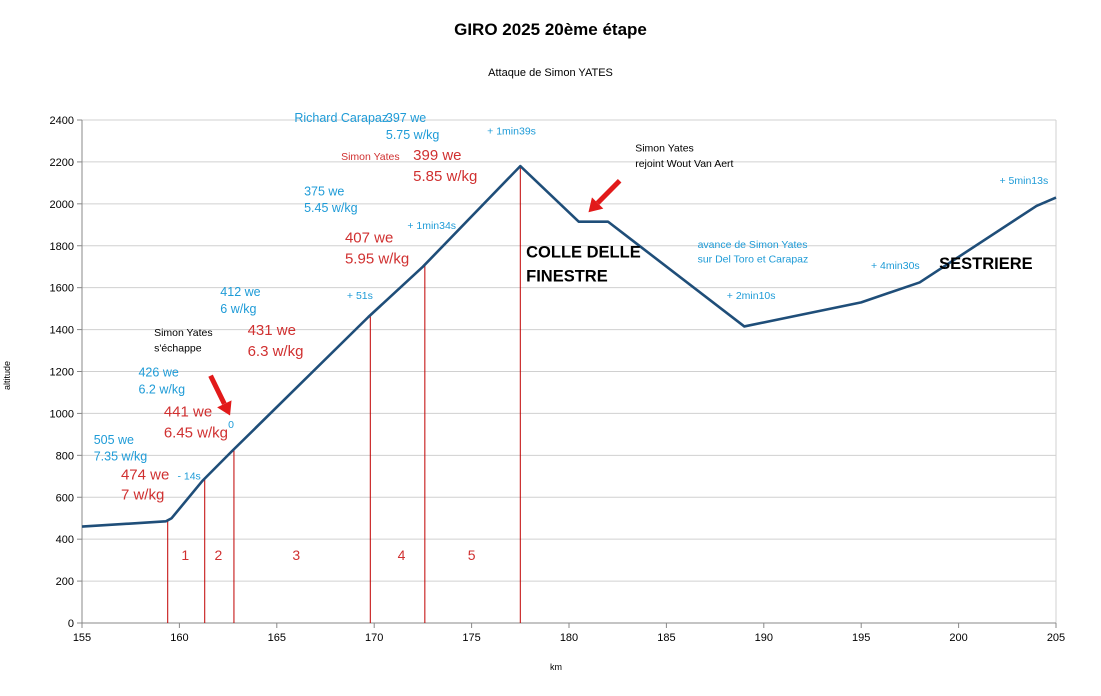 The image size is (1101, 696). What do you see at coordinates (751, 296) in the screenshot?
I see `annotation-label: + 2min10s` at bounding box center [751, 296].